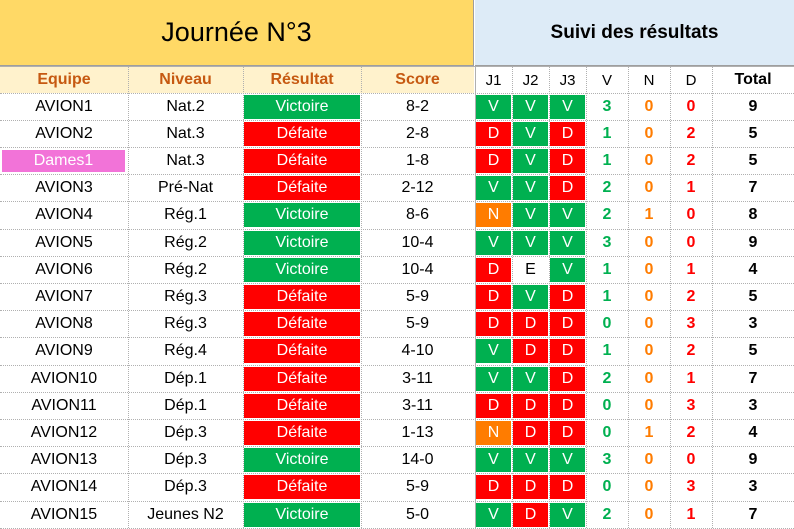 Image resolution: width=794 pixels, height=529 pixels. What do you see at coordinates (302, 80) in the screenshot?
I see `column-header-resultat: Résultat` at bounding box center [302, 80].